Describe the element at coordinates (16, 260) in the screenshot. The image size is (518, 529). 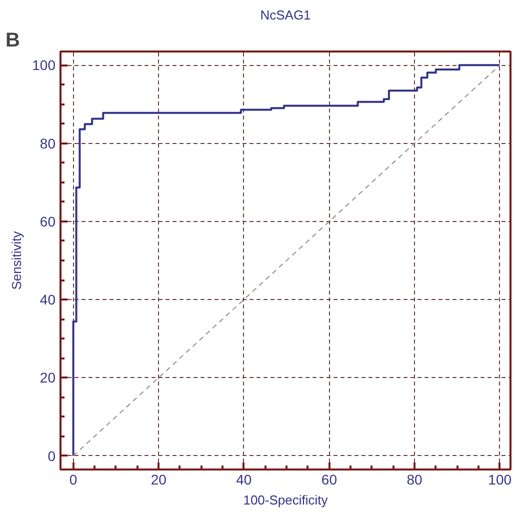
I see `y-axis-title: Sensitivity` at that location.